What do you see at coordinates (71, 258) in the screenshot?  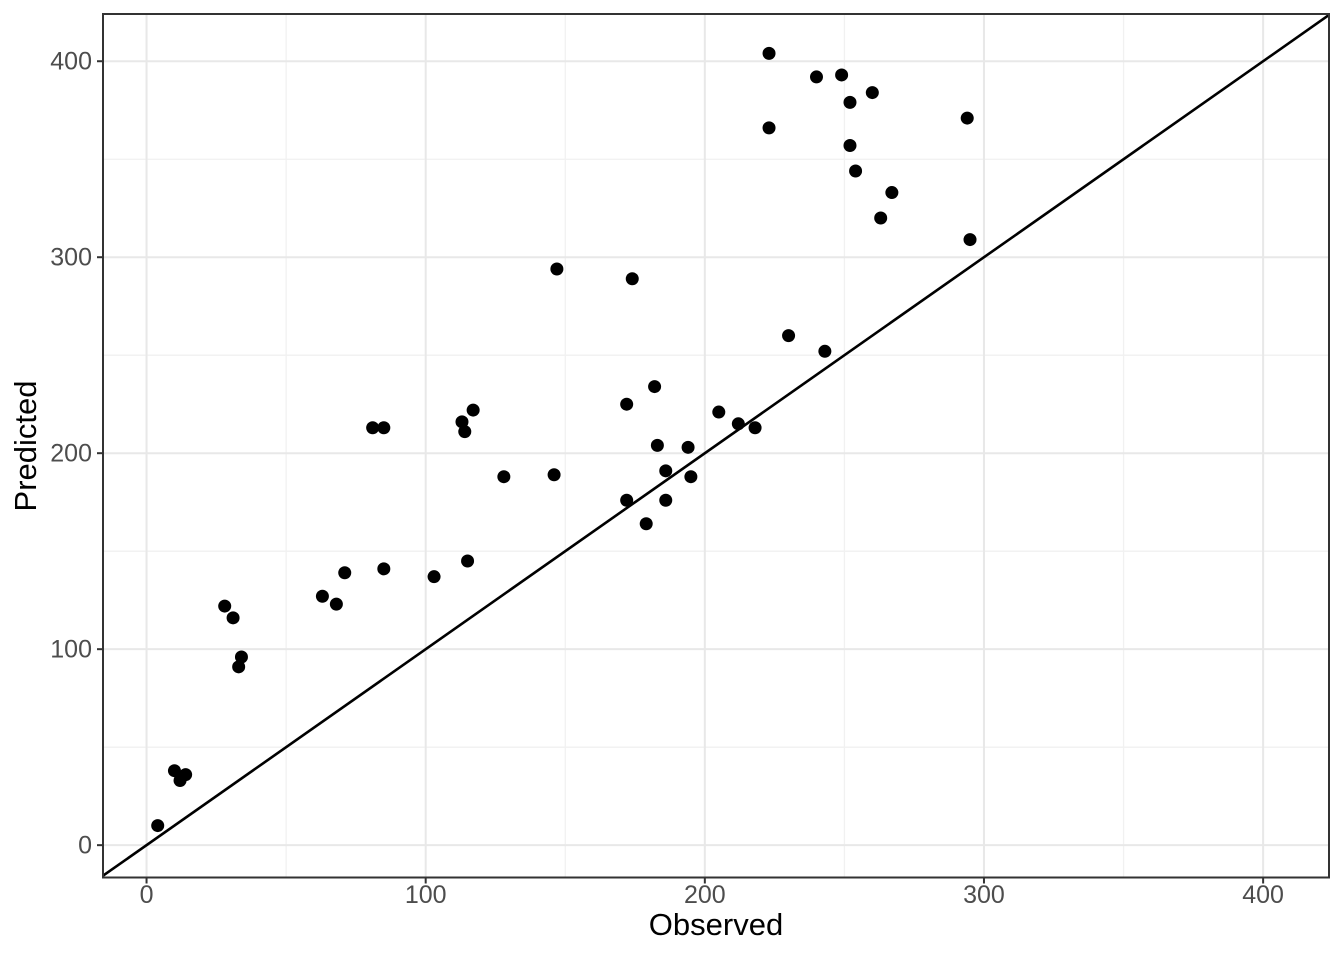 I see `y-tick-label: 300` at bounding box center [71, 258].